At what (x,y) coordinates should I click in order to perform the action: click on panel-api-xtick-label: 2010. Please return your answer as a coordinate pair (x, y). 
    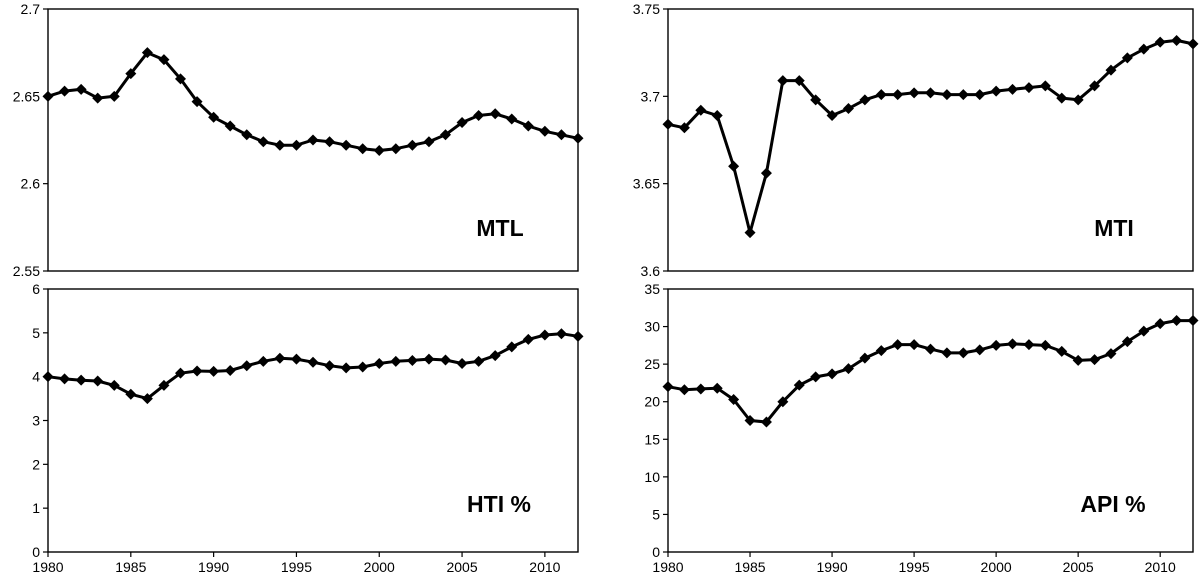
    Looking at the image, I should click on (1160, 567).